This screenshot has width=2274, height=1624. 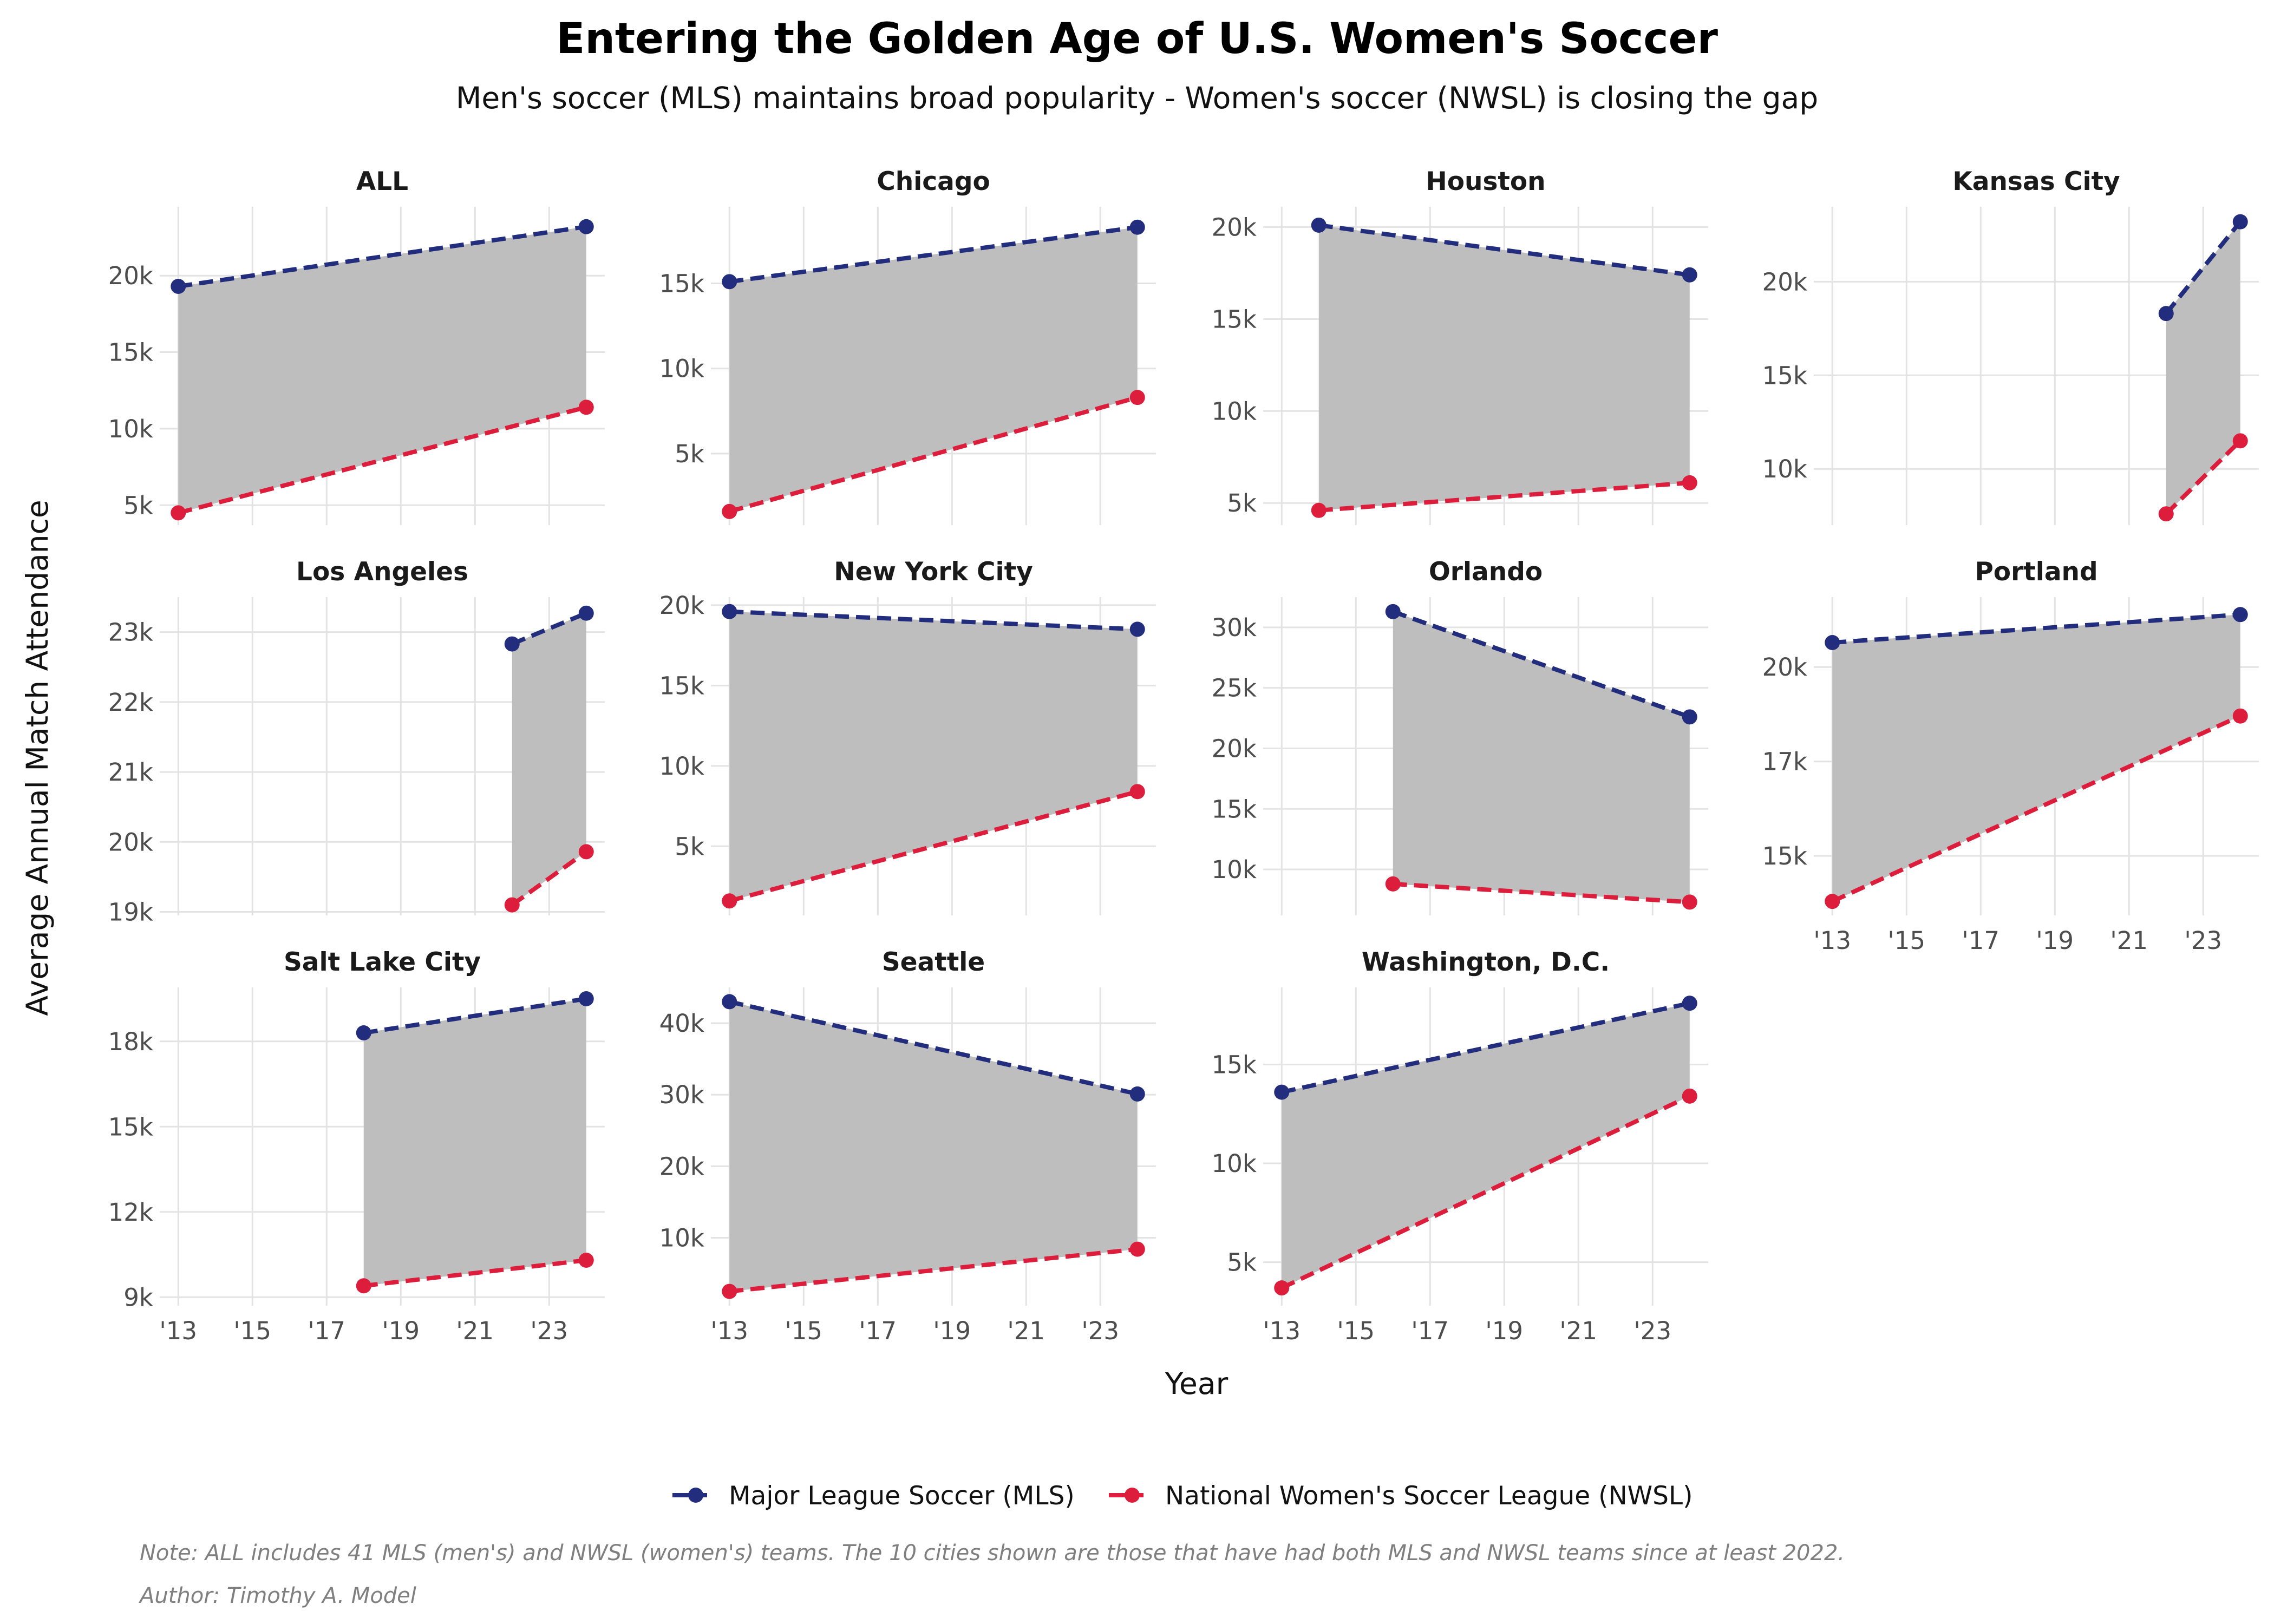 What do you see at coordinates (2166, 314) in the screenshot?
I see `mls-point-kansas-city` at bounding box center [2166, 314].